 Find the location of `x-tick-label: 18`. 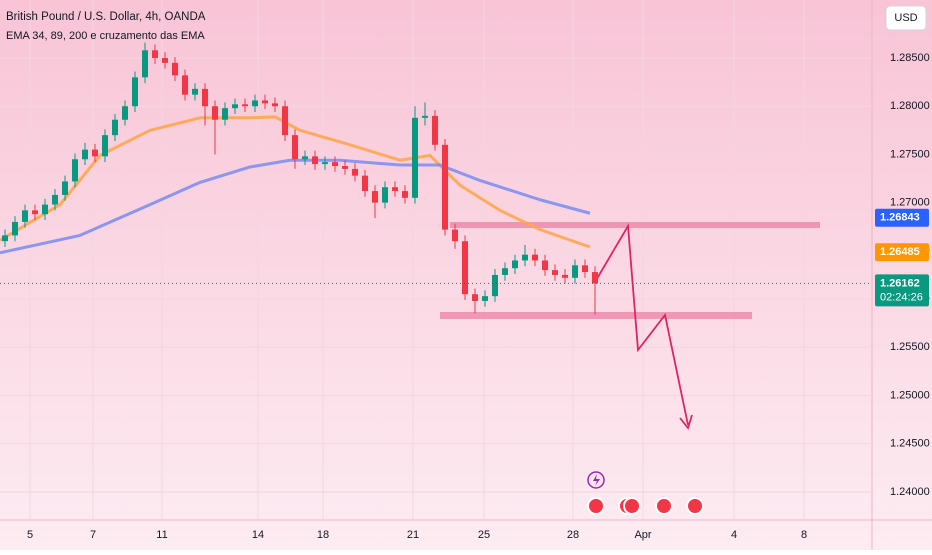

x-tick-label: 18 is located at coordinates (323, 535).